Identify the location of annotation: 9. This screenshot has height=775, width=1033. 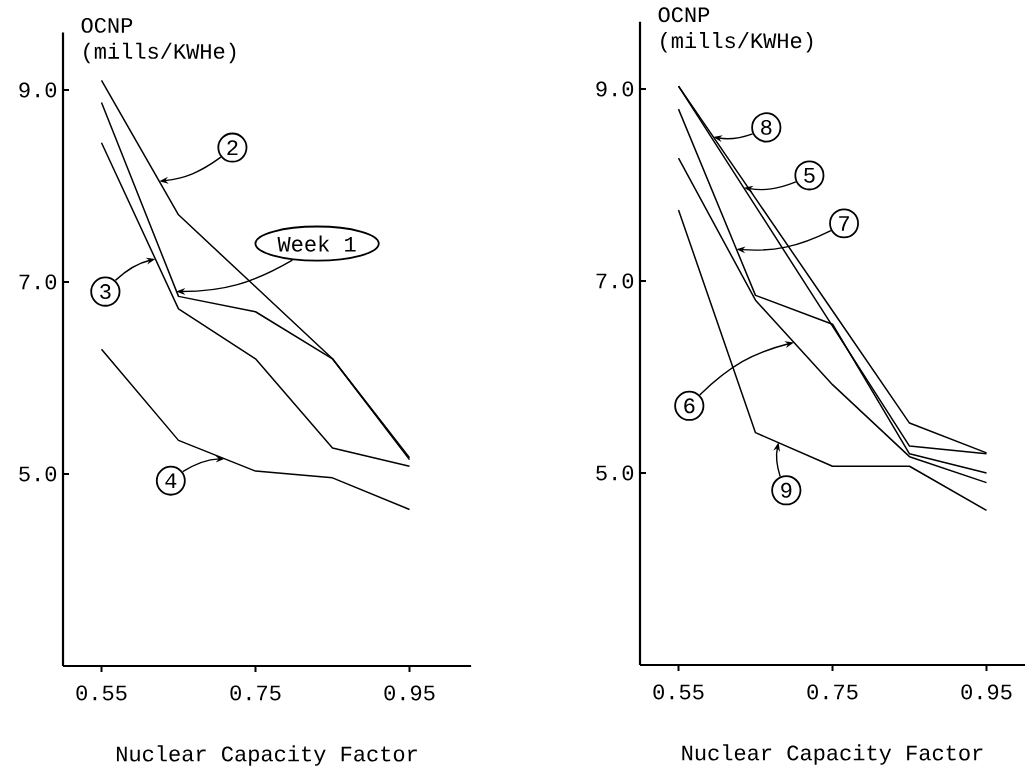
(786, 490).